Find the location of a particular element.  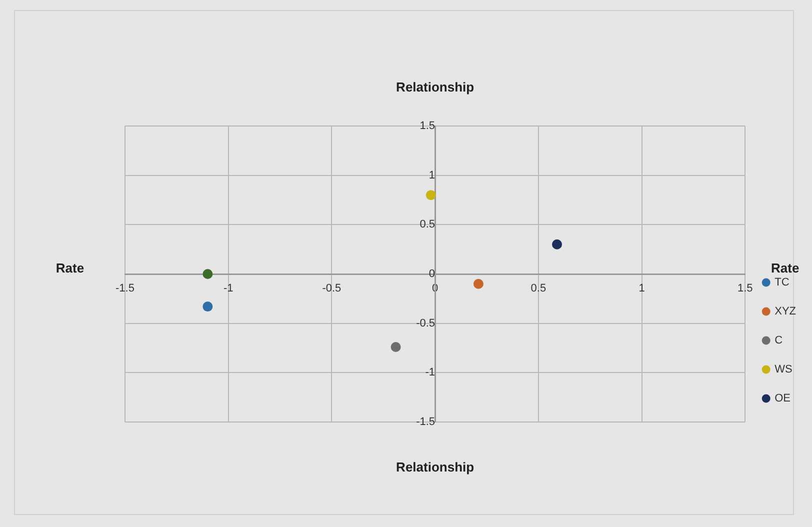

x-tick-label: 1.5 is located at coordinates (745, 288).